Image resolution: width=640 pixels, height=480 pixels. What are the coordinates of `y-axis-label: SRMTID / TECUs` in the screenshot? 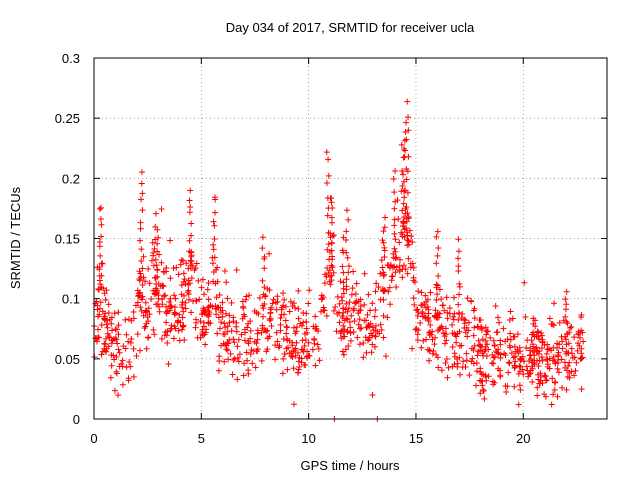 It's located at (15, 237).